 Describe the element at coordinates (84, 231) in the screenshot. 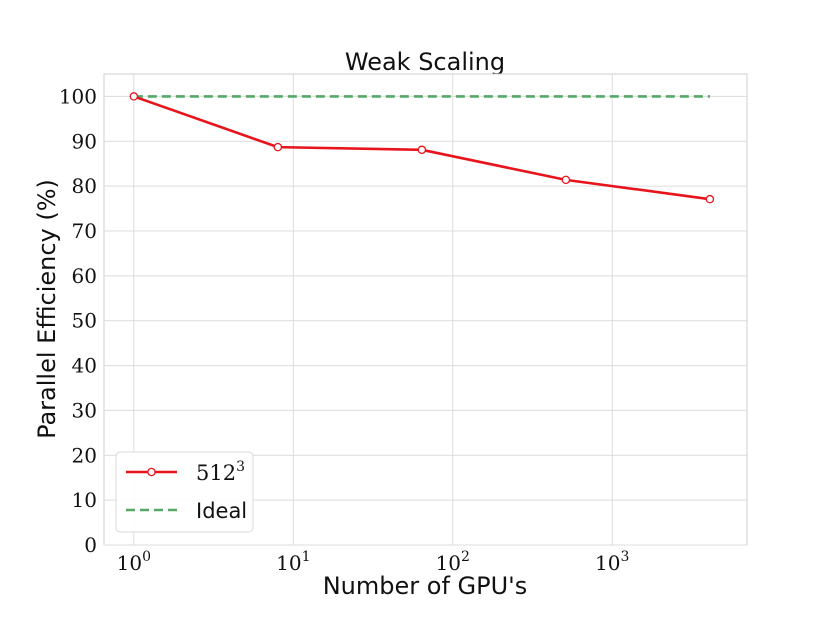

I see `y-tick-label: 70` at that location.